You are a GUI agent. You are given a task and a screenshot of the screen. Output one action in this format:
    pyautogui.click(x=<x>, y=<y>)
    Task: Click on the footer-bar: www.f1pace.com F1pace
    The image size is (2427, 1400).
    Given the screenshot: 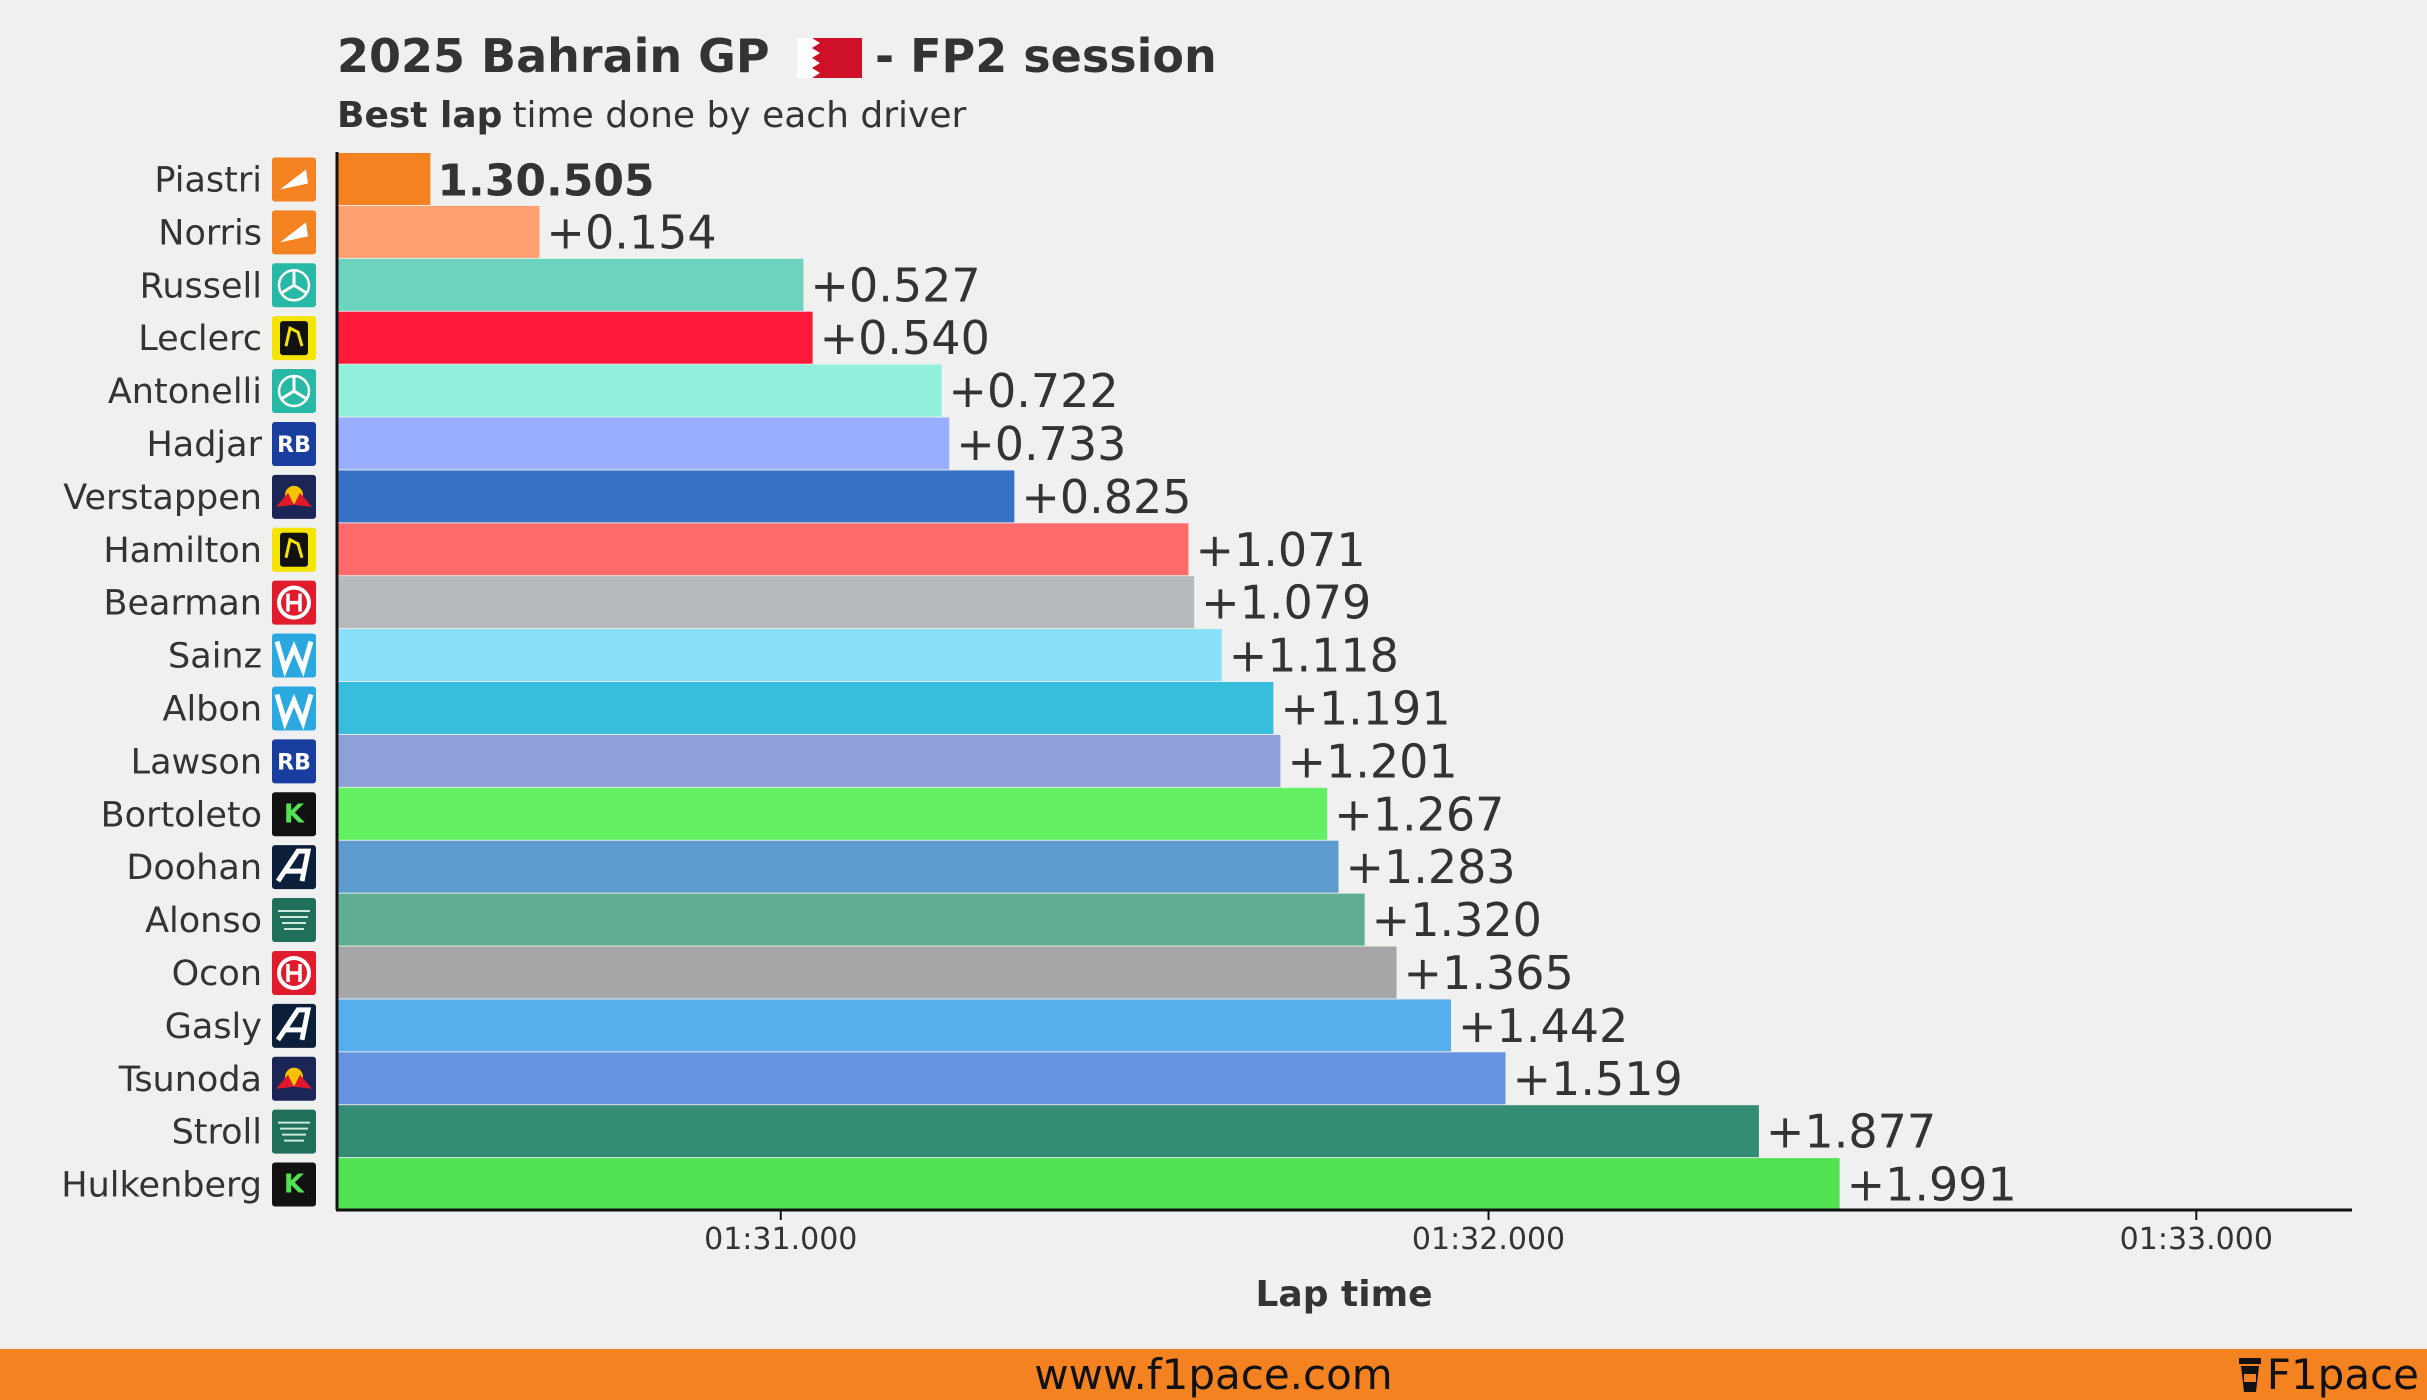 What is the action you would take?
    pyautogui.click(x=1213, y=1374)
    